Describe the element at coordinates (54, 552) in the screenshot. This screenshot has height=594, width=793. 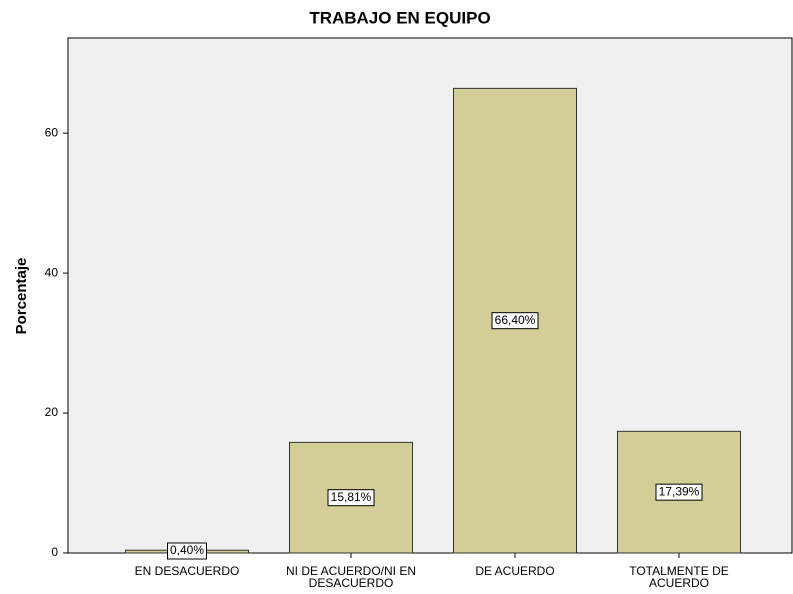
I see `y-tick-label: 0` at that location.